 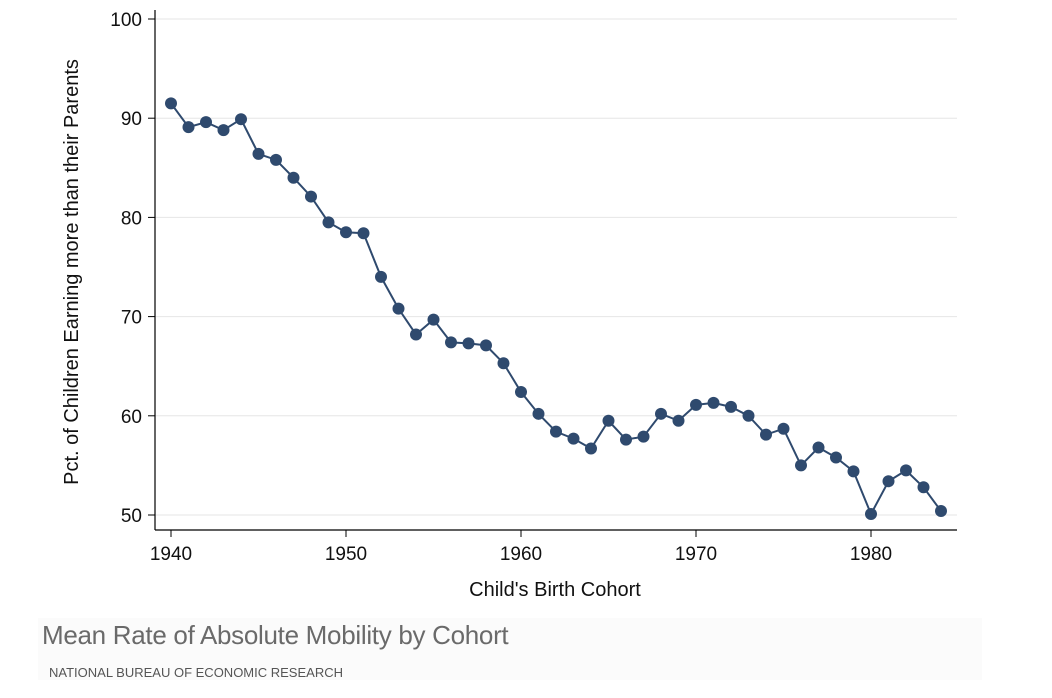 What do you see at coordinates (521, 391) in the screenshot?
I see `data-point-1960` at bounding box center [521, 391].